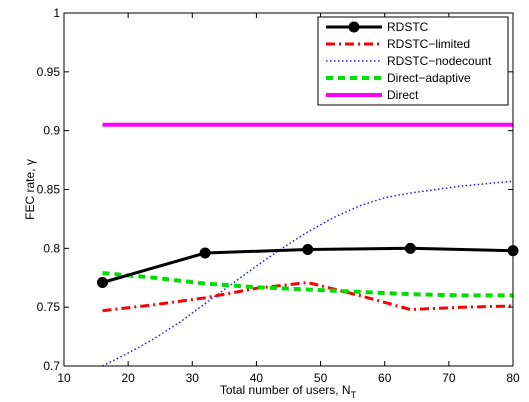 The height and width of the screenshot is (402, 529). I want to click on x-tick-label: 40, so click(257, 378).